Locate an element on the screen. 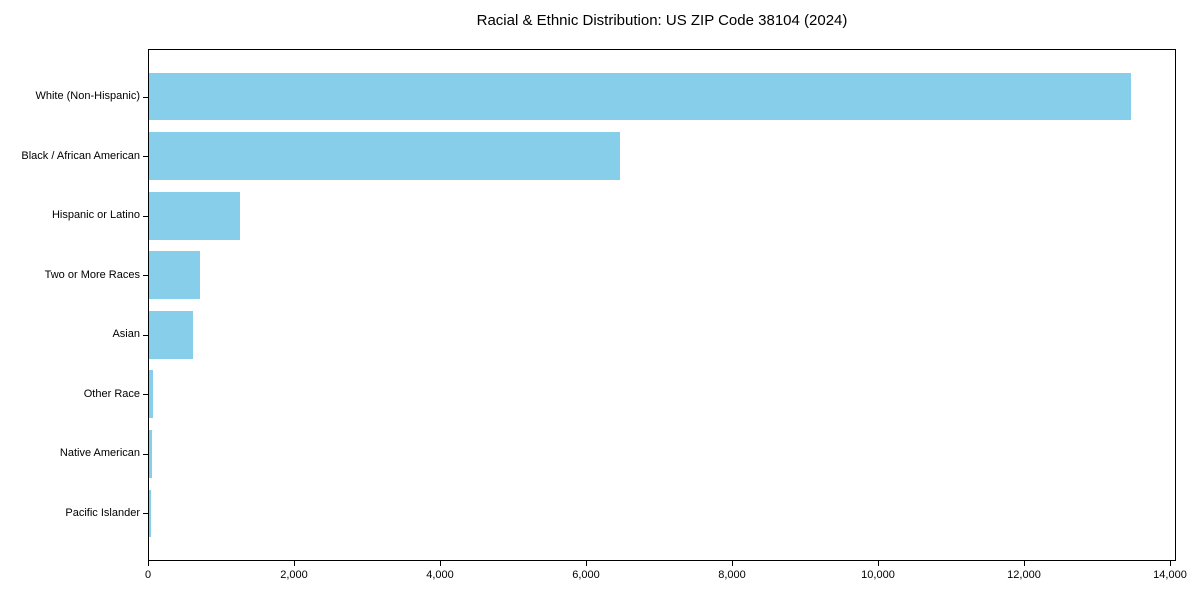 The image size is (1200, 600). x-tick-label: 4,000 is located at coordinates (440, 575).